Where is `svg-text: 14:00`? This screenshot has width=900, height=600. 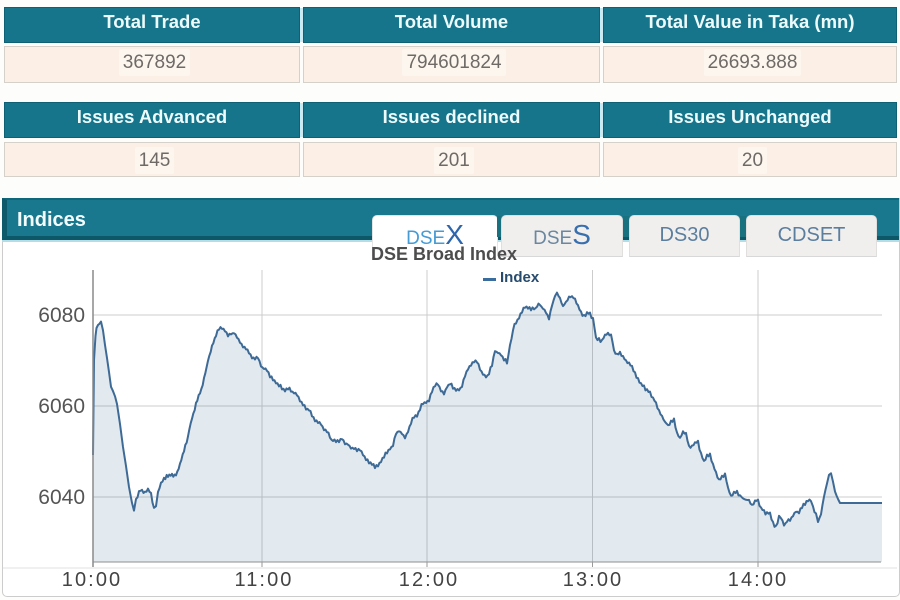
svg-text: 14:00 is located at coordinates (758, 580).